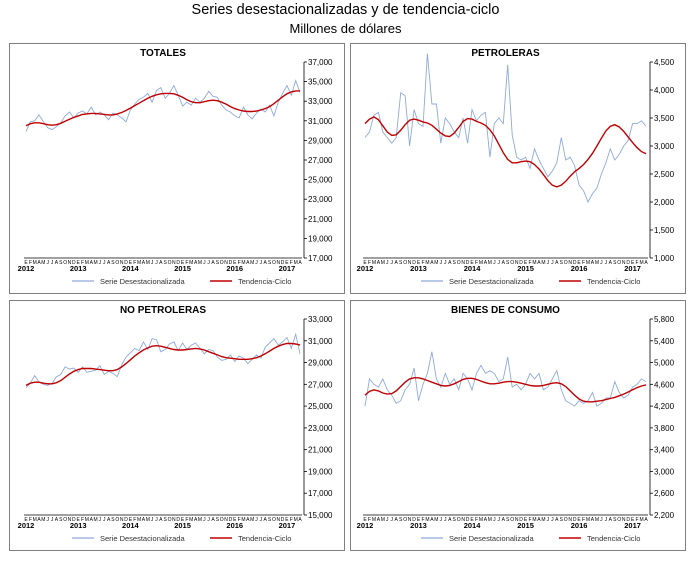 The width and height of the screenshot is (691, 567). I want to click on page-subtitle: Millones de dólares, so click(345, 28).